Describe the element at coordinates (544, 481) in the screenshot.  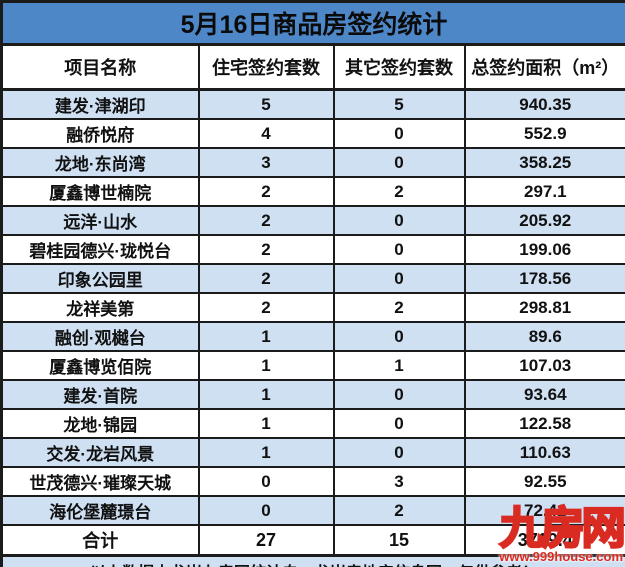
I see `total-area-cell: 92.55` at that location.